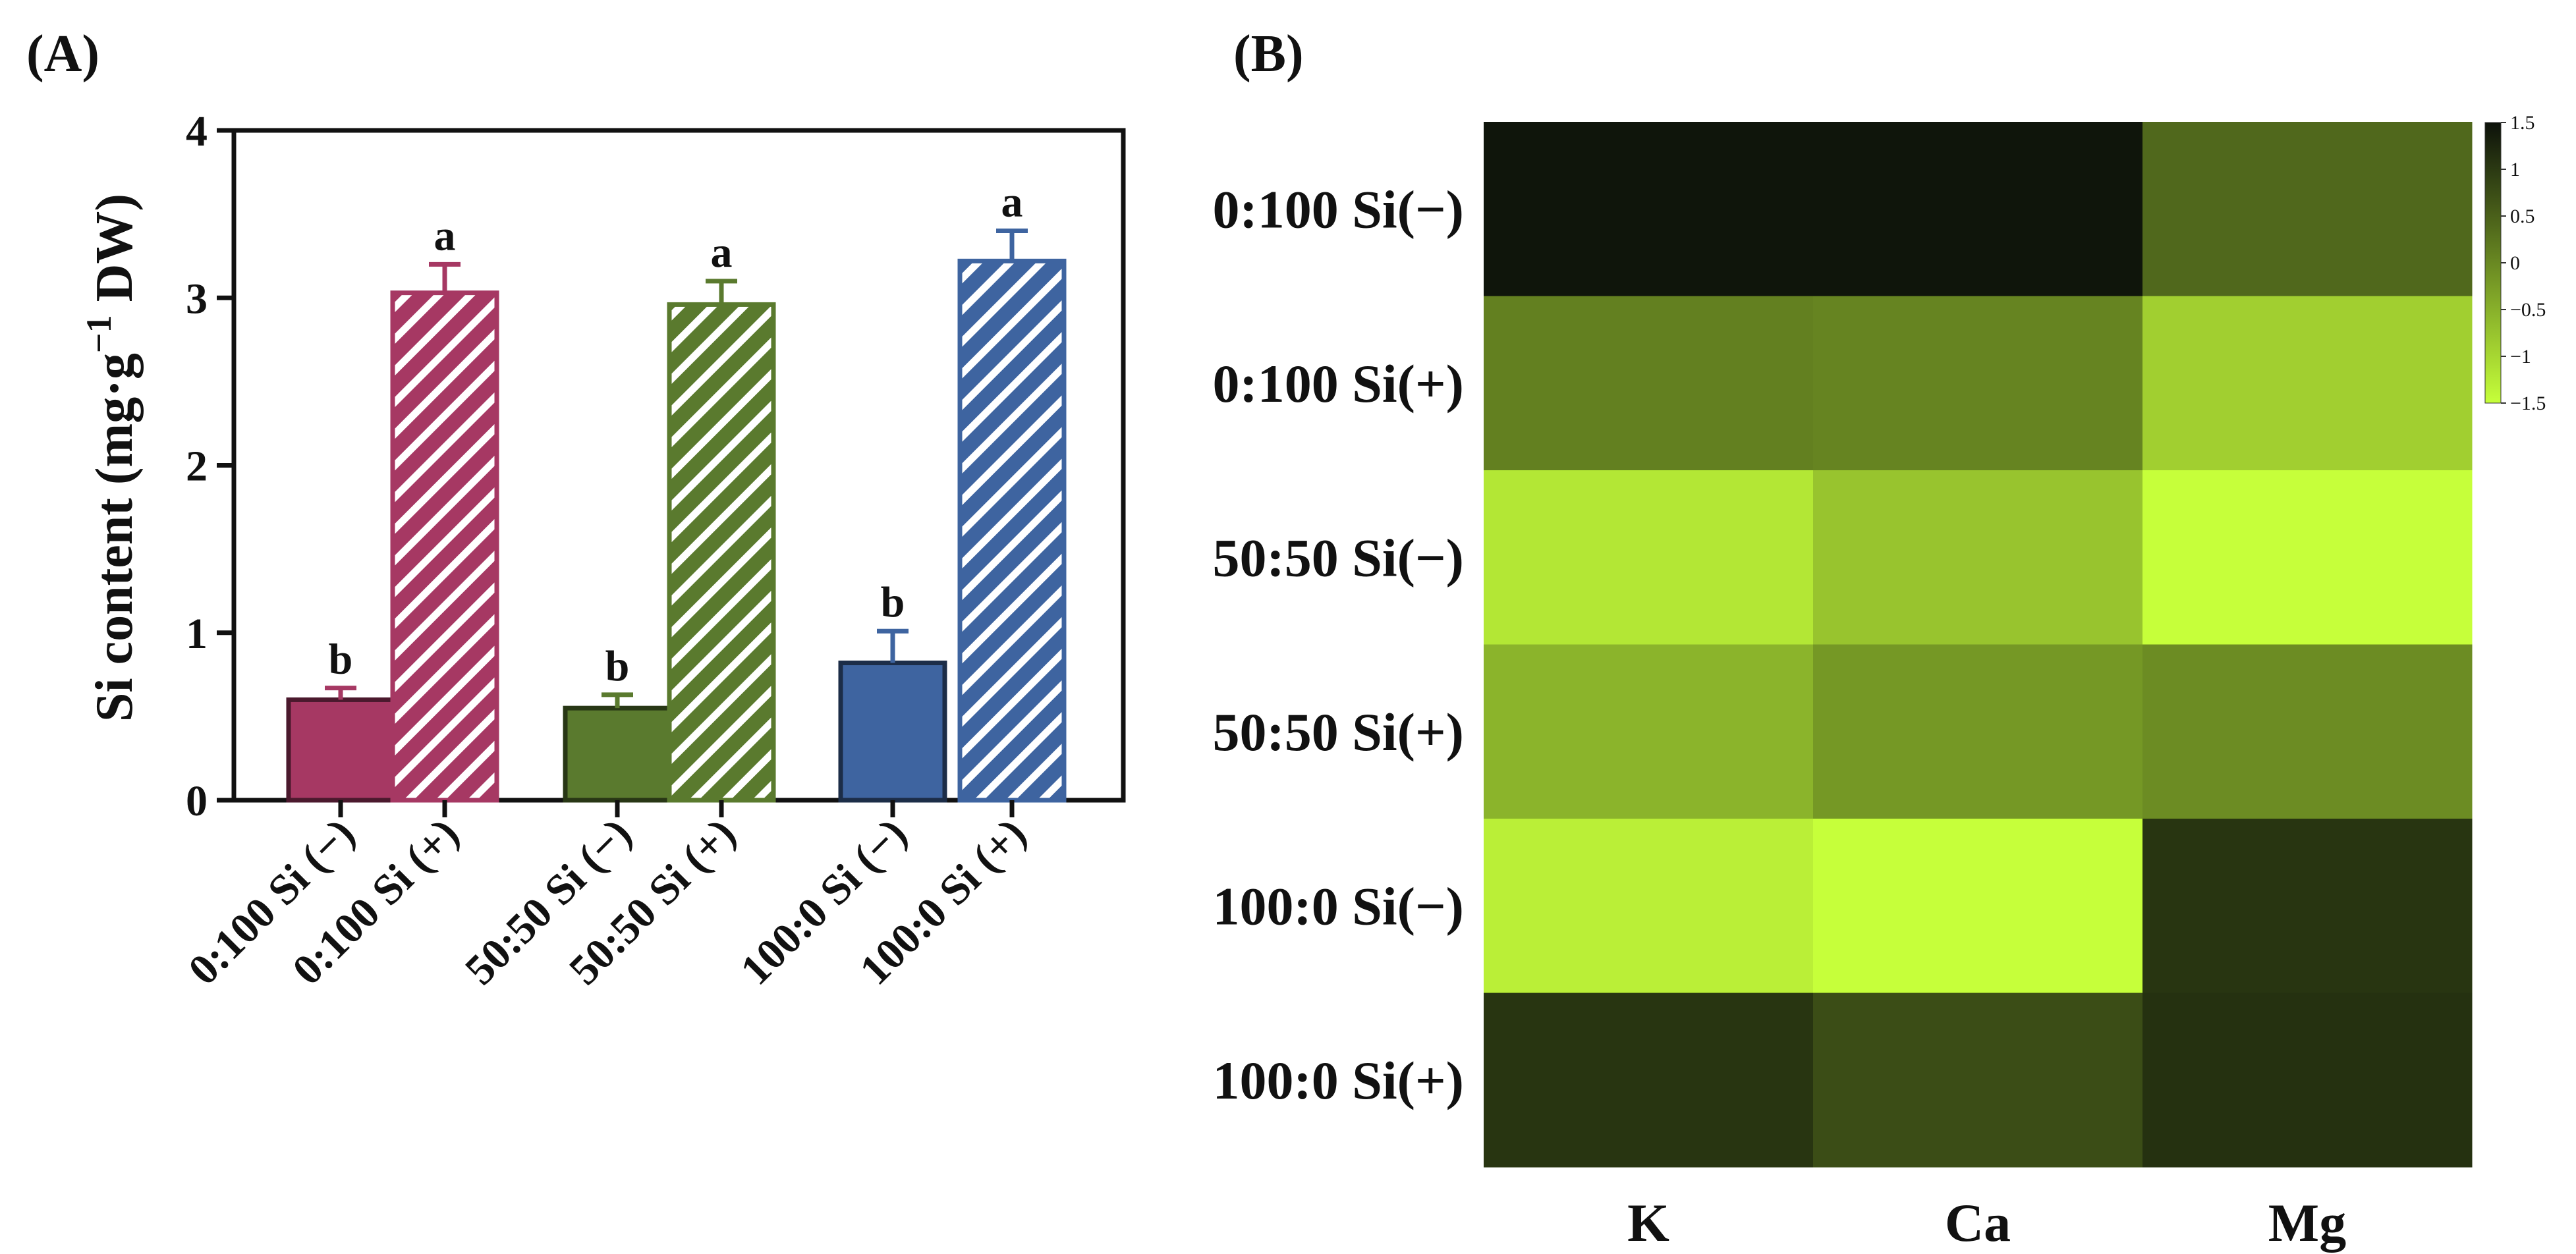 The height and width of the screenshot is (1254, 2576). I want to click on y-tick-label: 0, so click(197, 801).